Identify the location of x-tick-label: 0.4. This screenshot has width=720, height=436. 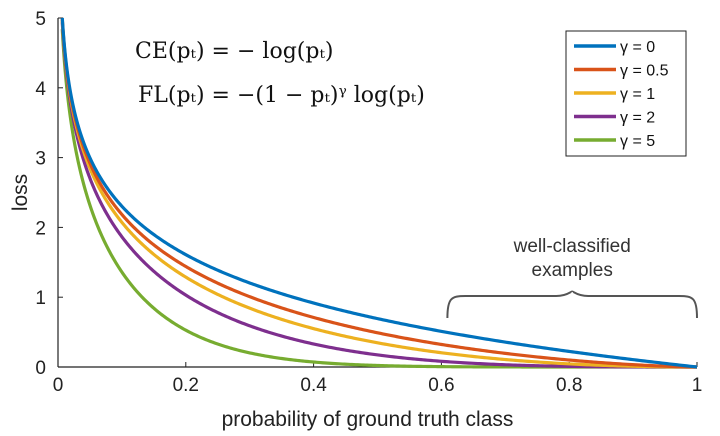
(313, 385).